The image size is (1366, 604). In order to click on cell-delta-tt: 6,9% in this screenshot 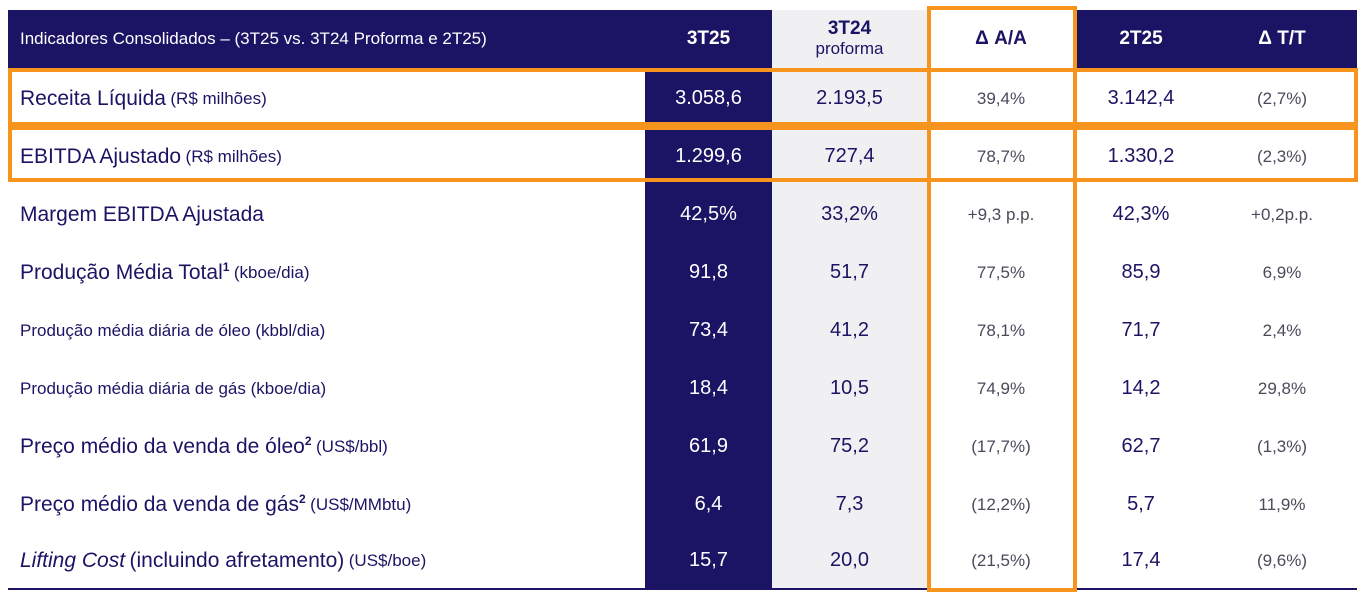, I will do `click(1282, 272)`.